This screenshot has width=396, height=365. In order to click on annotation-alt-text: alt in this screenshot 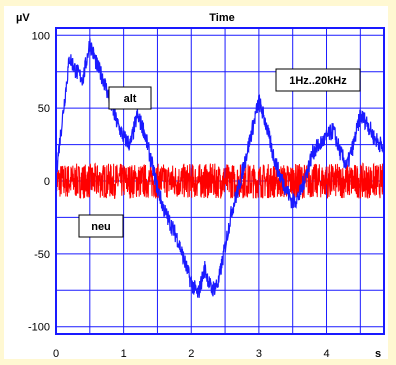, I will do `click(130, 99)`.